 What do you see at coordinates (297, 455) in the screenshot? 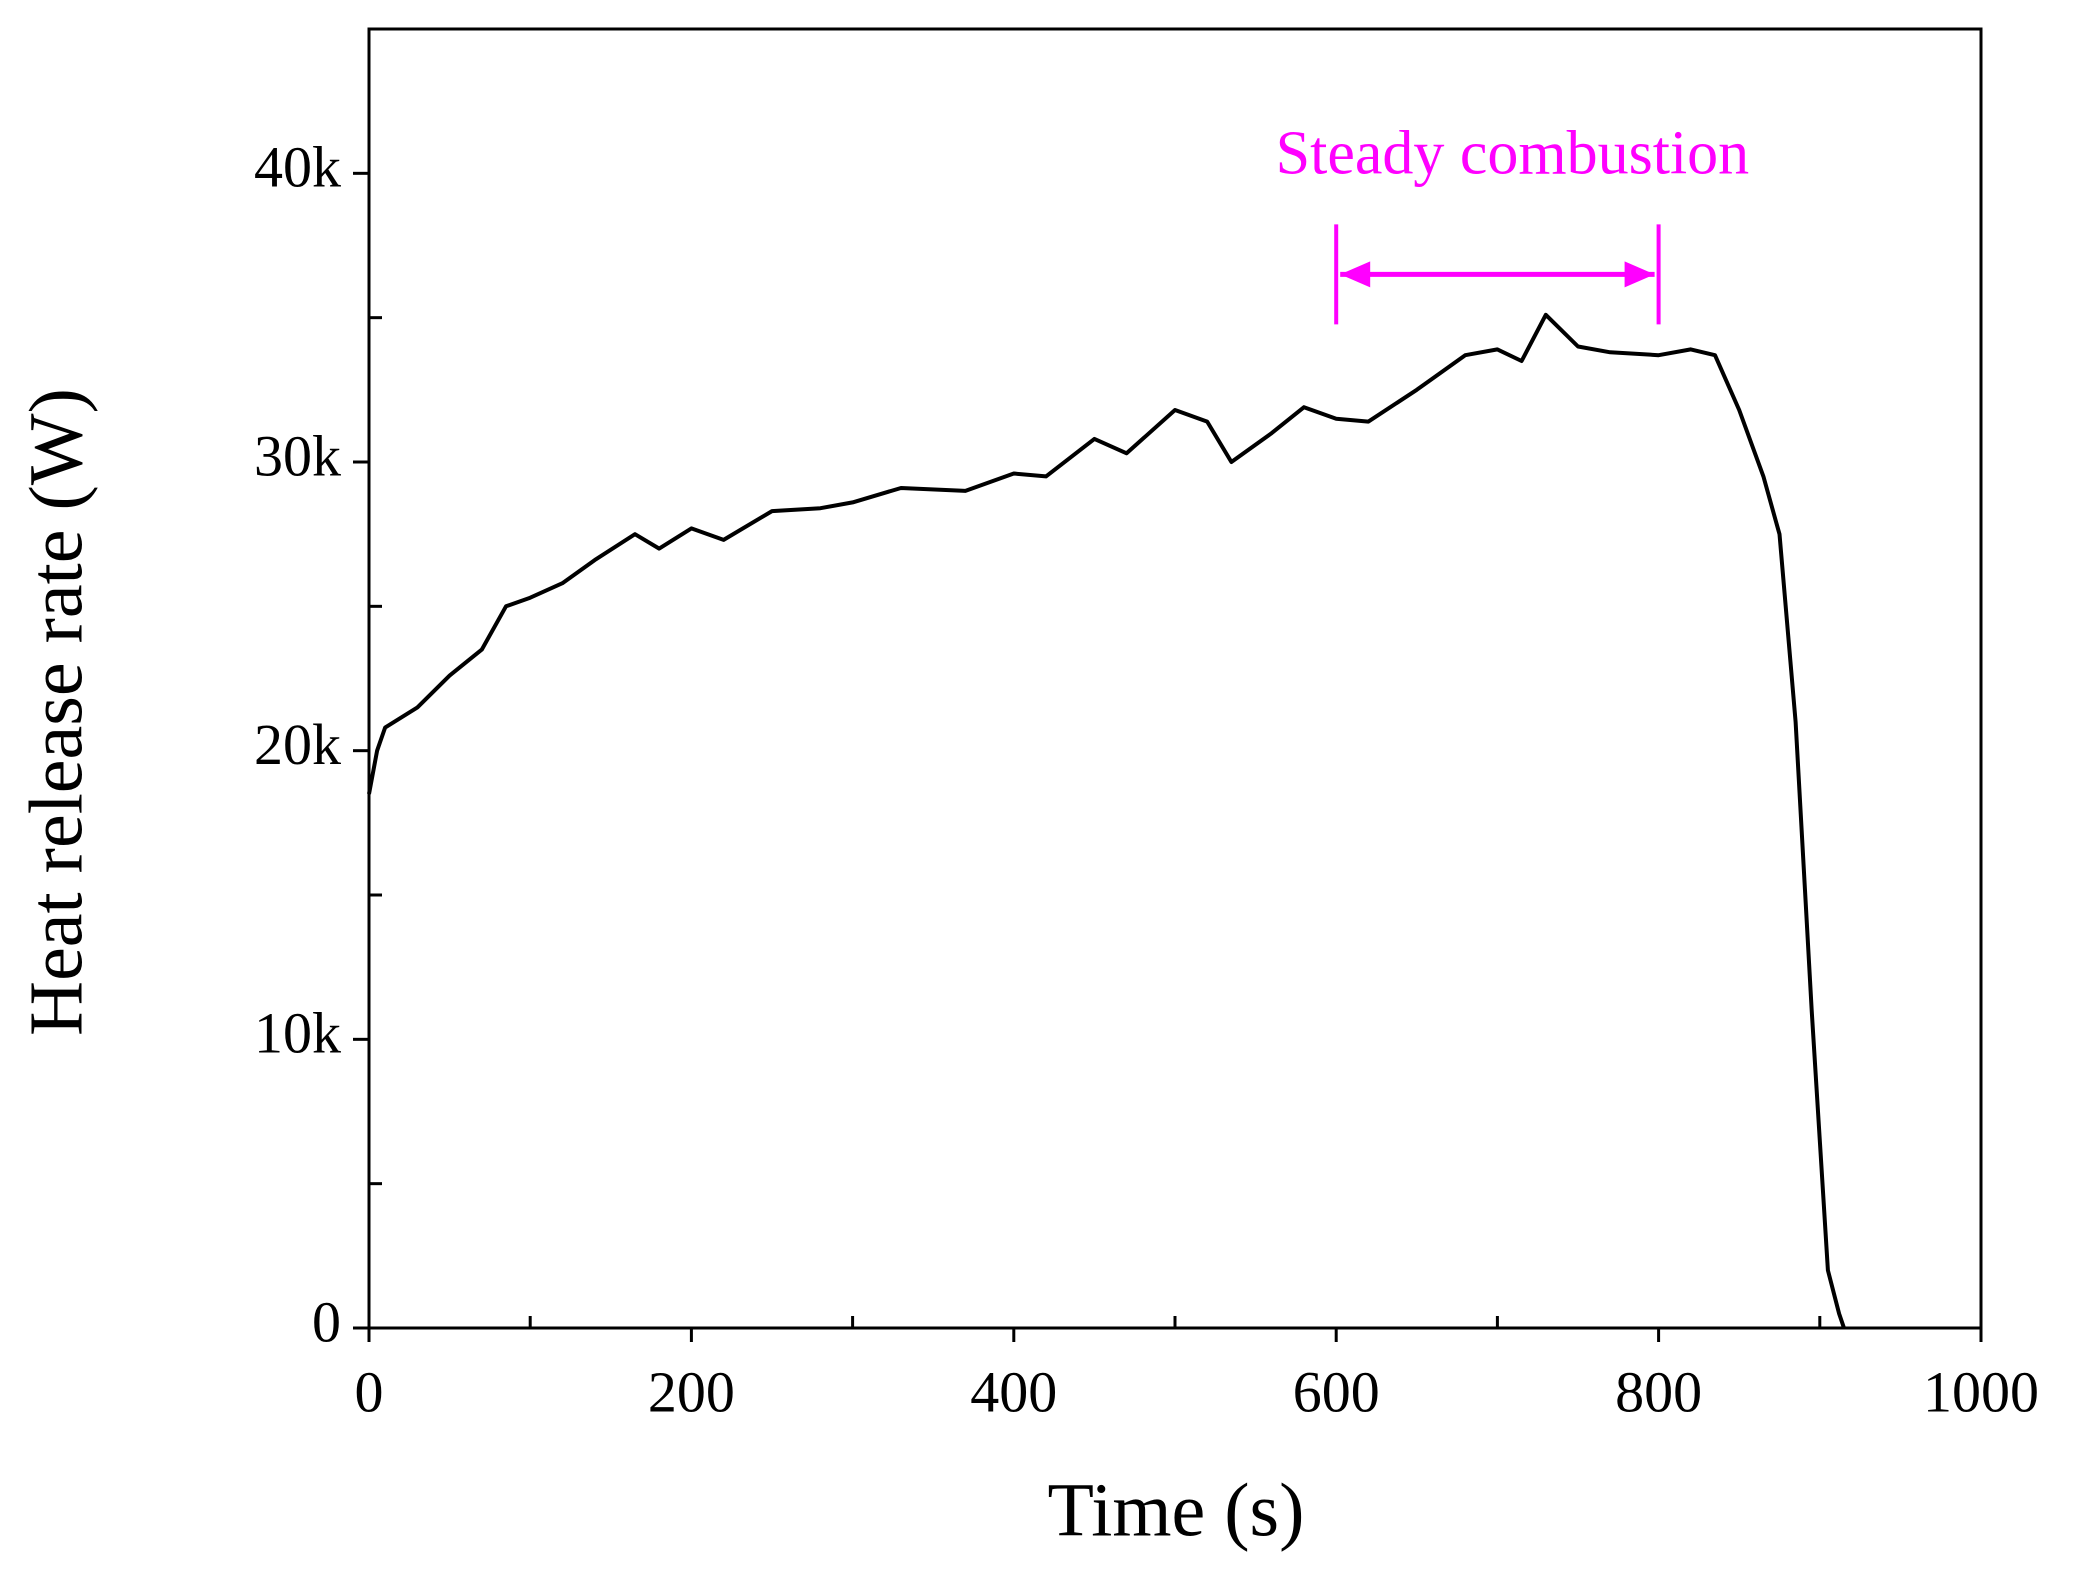
I see `y-tick-label: 30k` at bounding box center [297, 455].